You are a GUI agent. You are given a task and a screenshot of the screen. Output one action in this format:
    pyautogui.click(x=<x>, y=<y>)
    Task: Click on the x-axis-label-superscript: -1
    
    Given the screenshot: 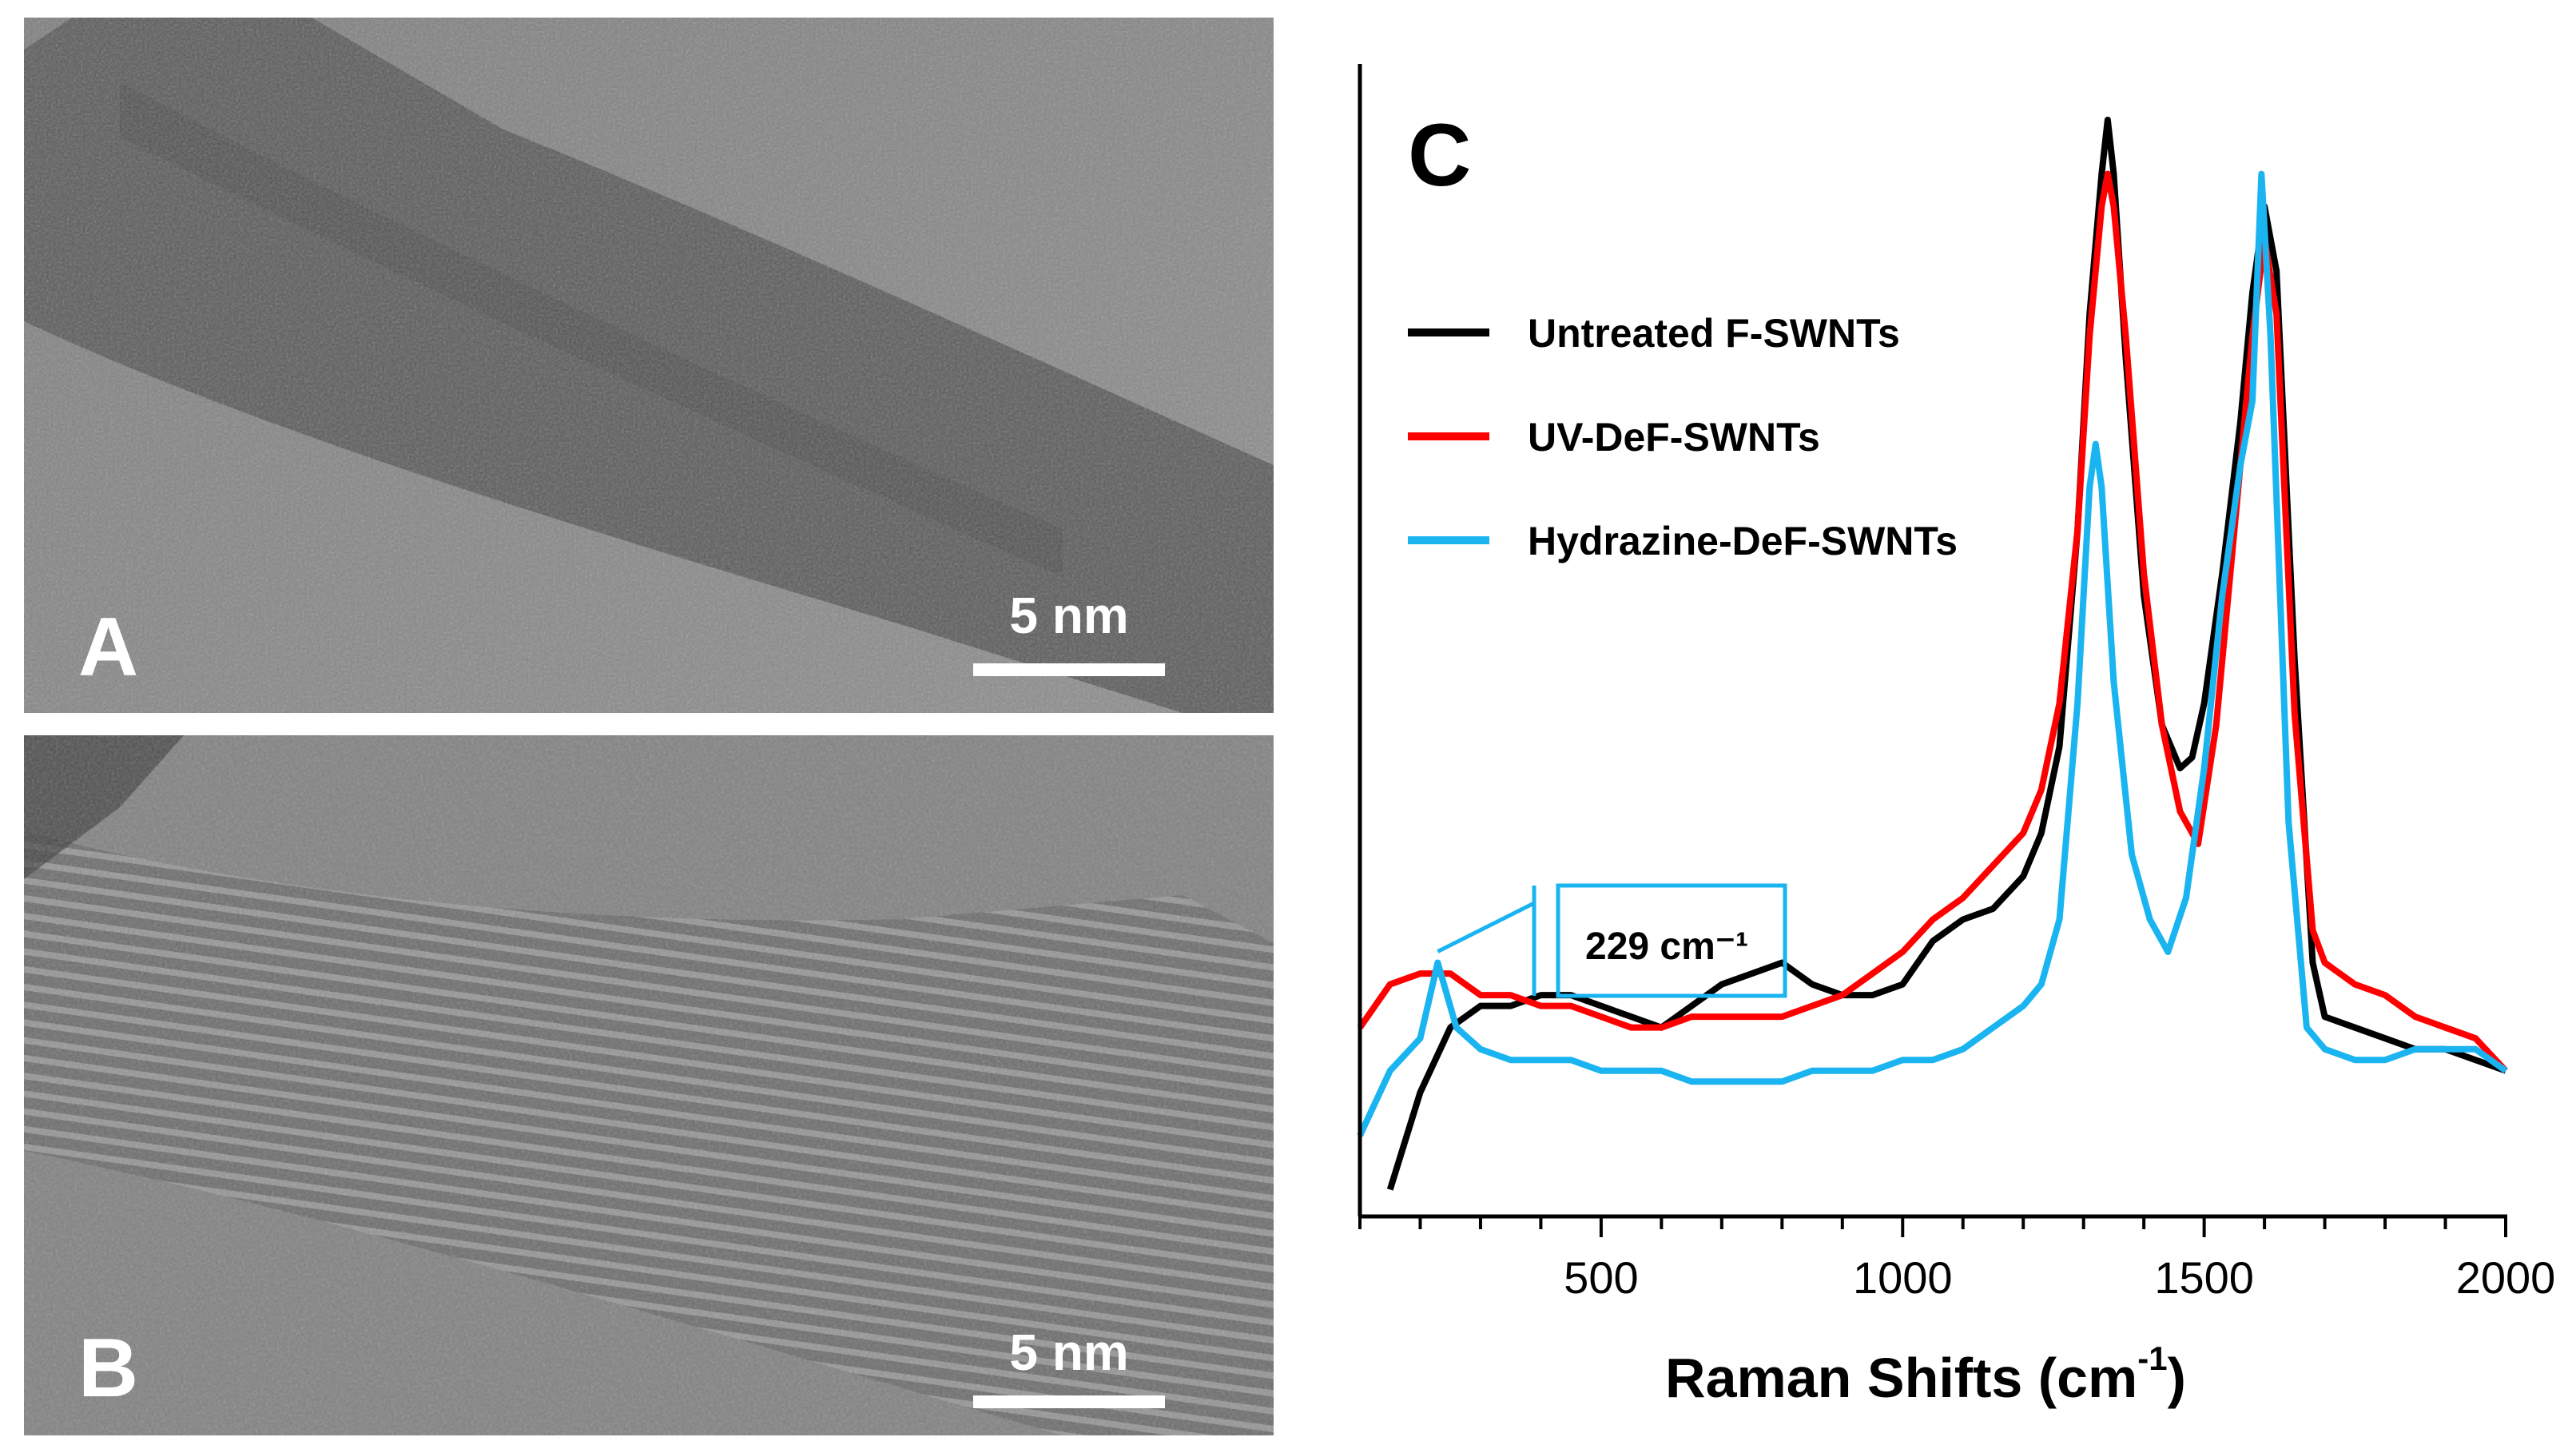 What is the action you would take?
    pyautogui.click(x=2152, y=1358)
    